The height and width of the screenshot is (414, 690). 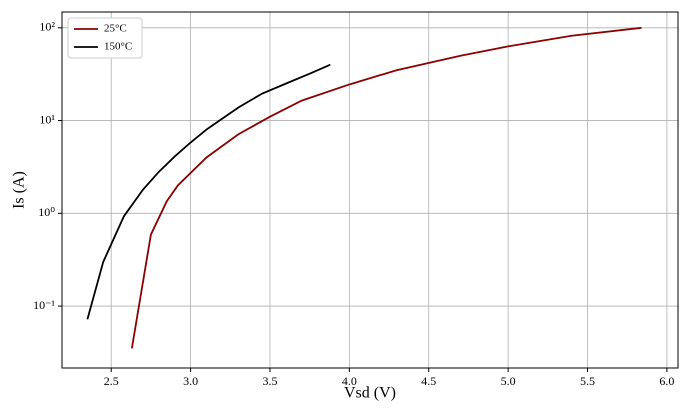 I want to click on legend-label: 25°C, so click(x=115, y=29).